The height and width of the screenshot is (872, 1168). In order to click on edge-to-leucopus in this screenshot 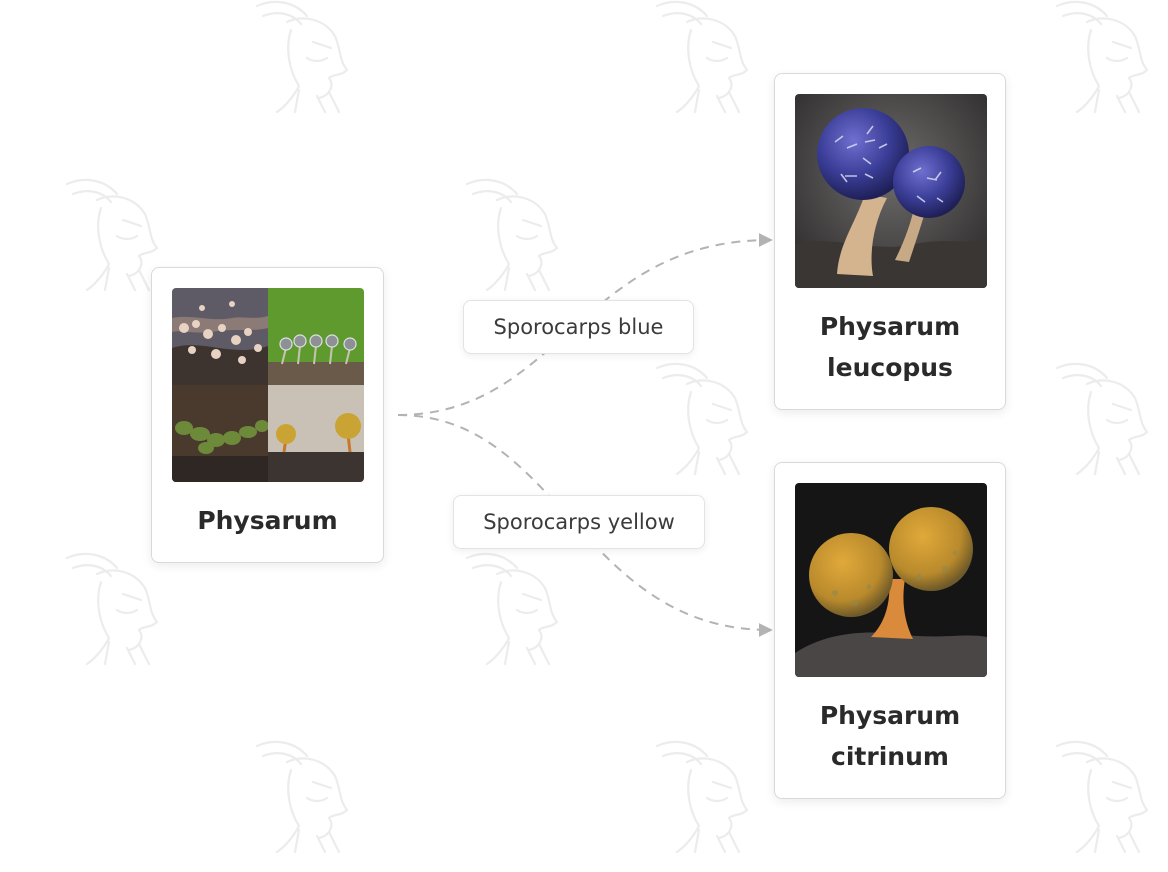, I will do `click(585, 324)`.